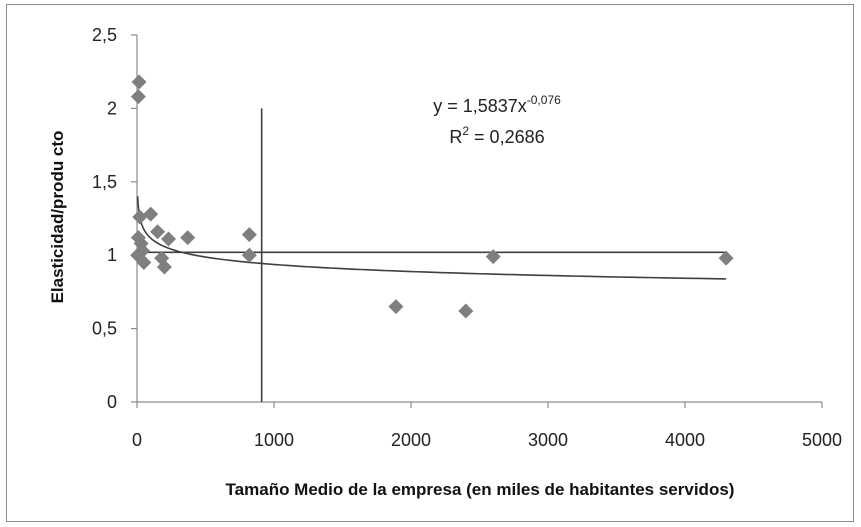 The height and width of the screenshot is (527, 861). Describe the element at coordinates (57, 217) in the screenshot. I see `y-axis-title: Elasticidad/produ cto` at that location.